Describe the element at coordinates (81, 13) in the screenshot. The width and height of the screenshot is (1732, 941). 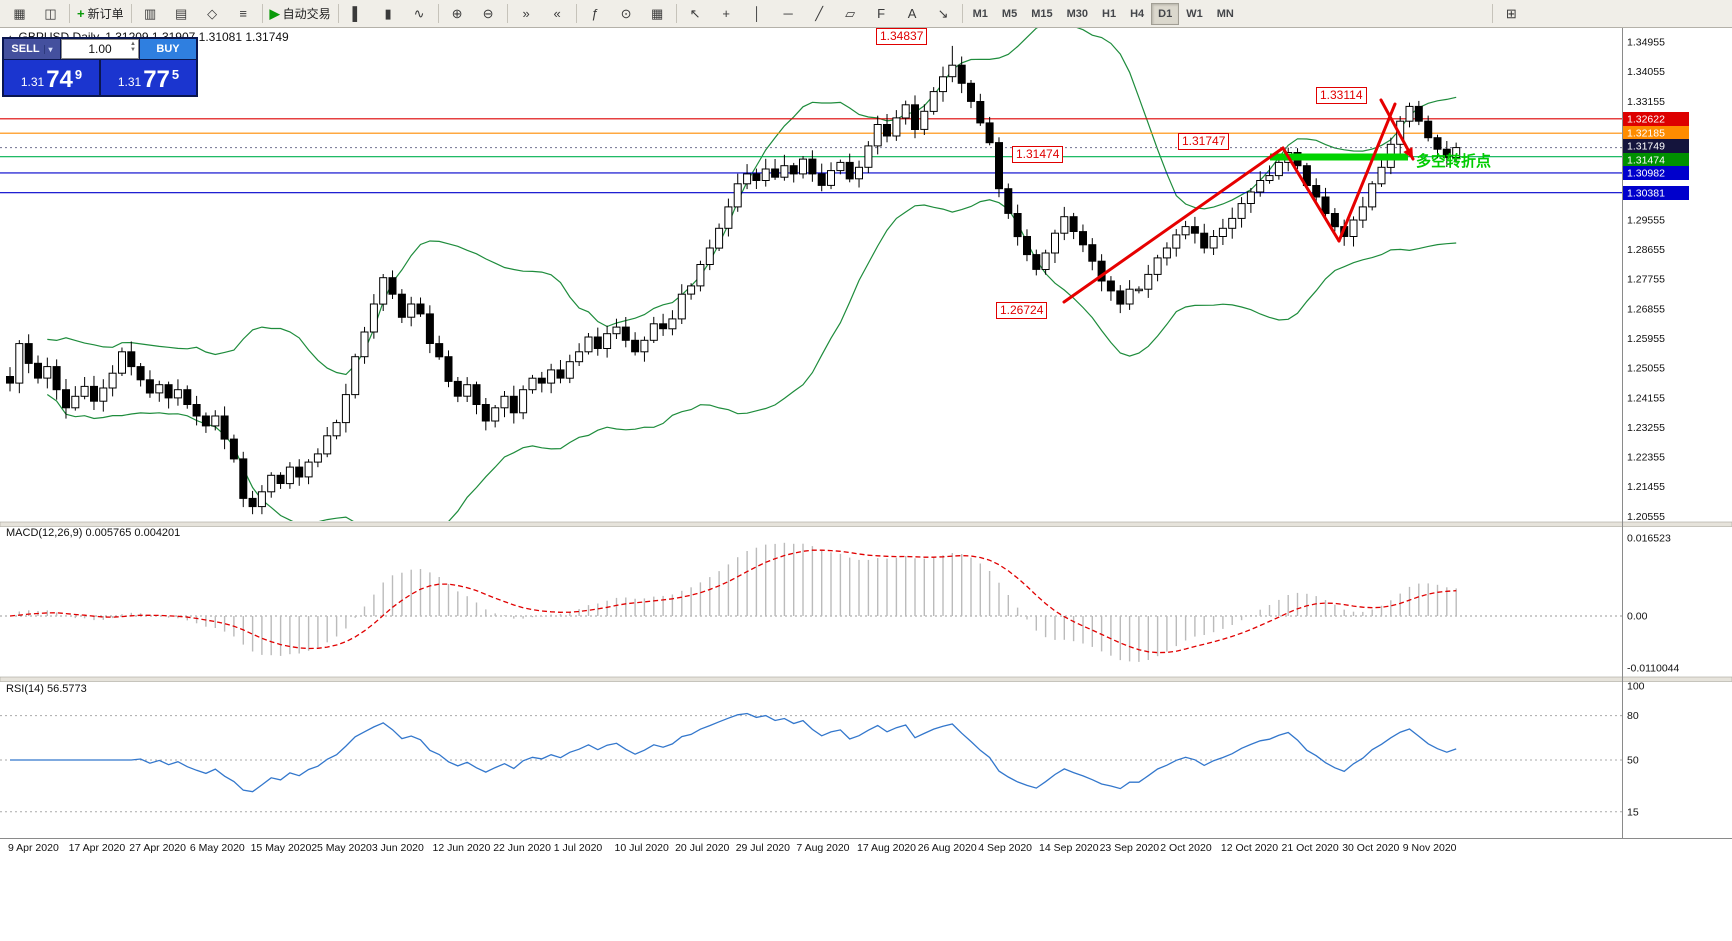
I see `new-order-icon: +` at that location.